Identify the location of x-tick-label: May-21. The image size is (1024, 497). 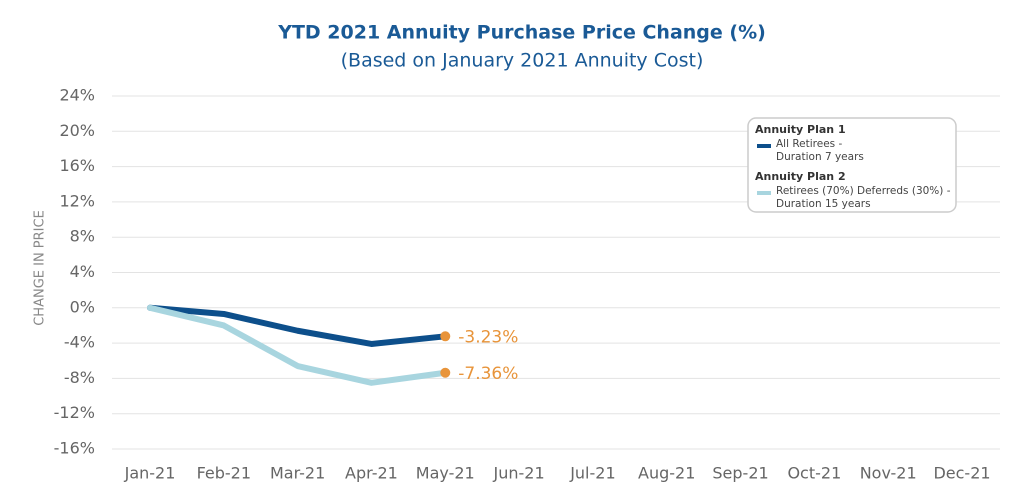
(445, 473).